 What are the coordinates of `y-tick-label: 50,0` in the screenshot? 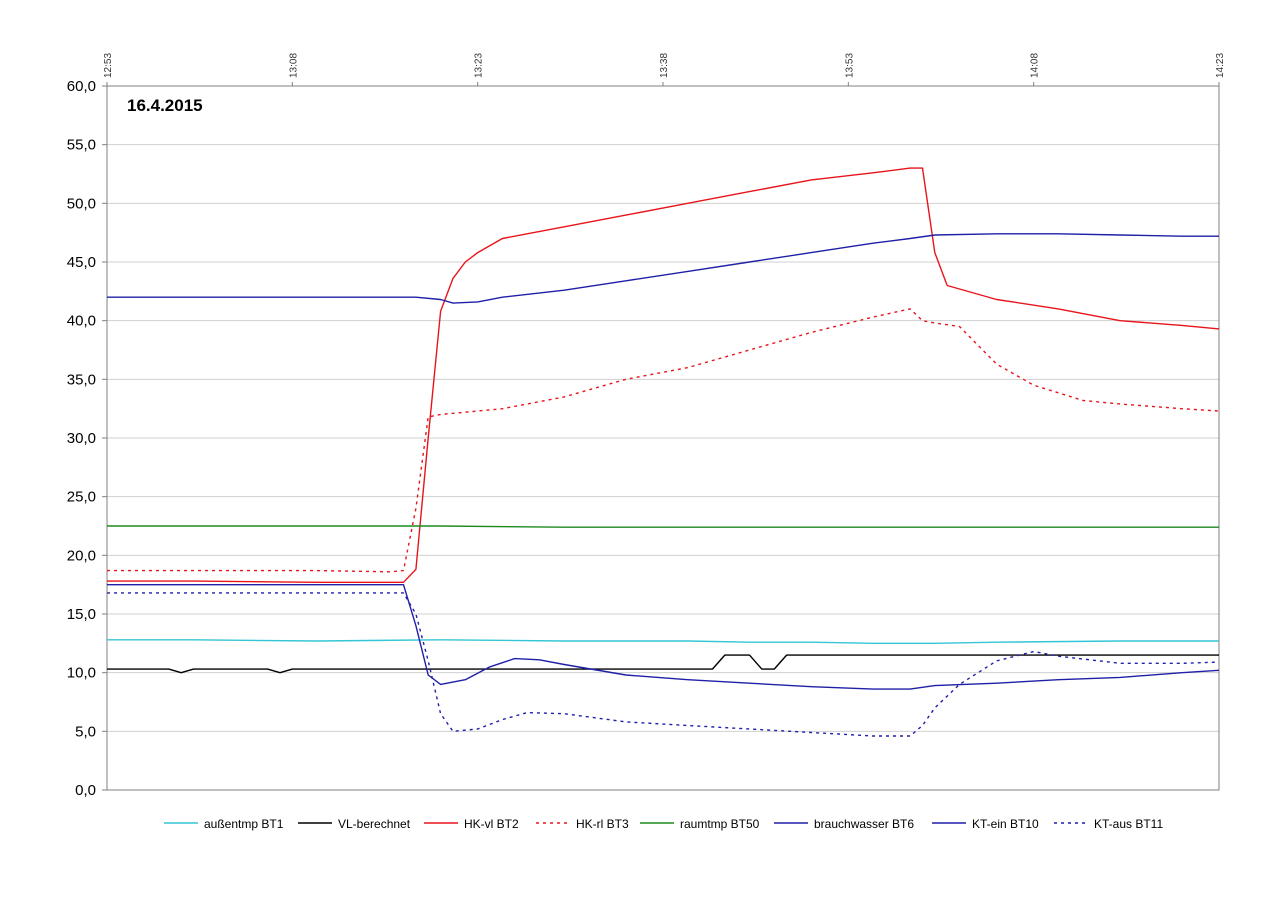 It's located at (81, 203).